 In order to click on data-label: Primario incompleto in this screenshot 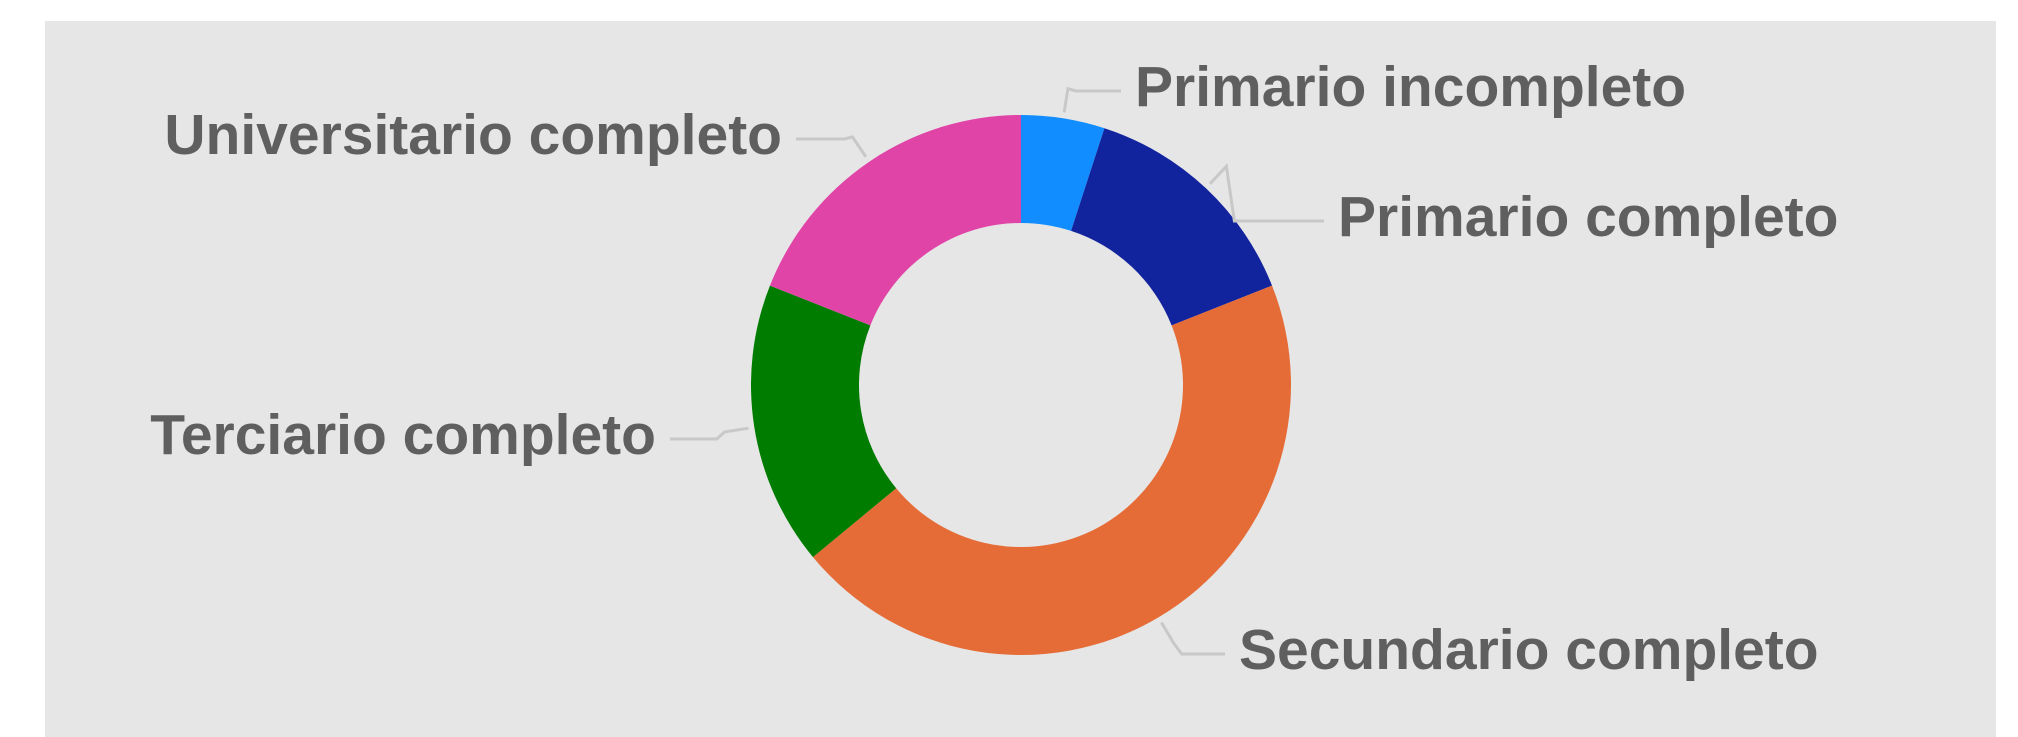, I will do `click(1410, 87)`.